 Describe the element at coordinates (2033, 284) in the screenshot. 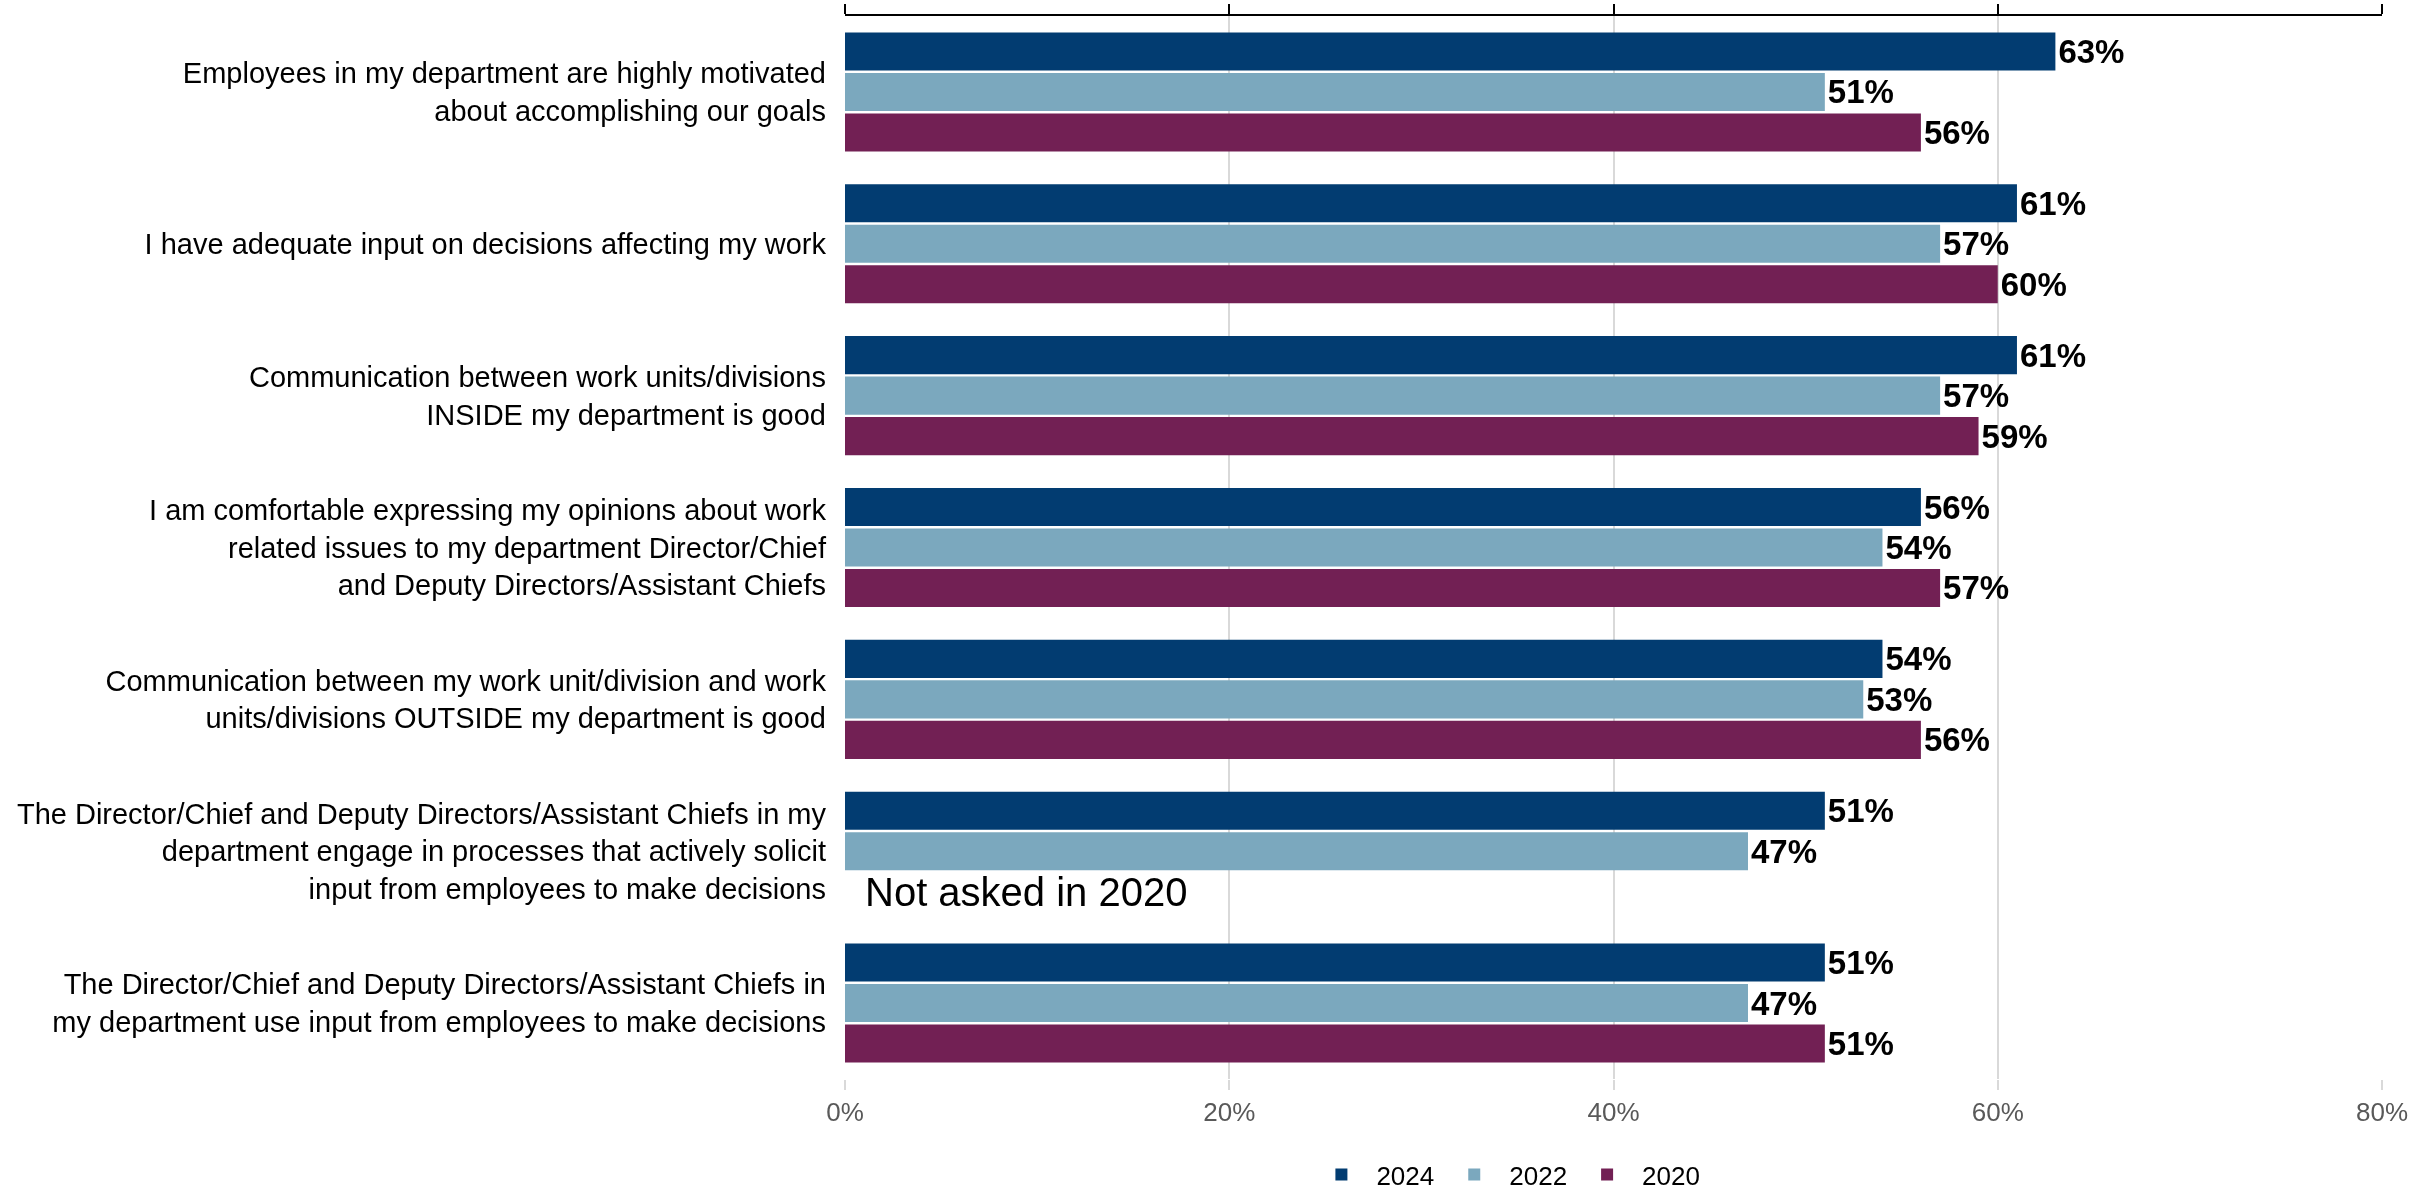

I see `data-label: 60%` at that location.